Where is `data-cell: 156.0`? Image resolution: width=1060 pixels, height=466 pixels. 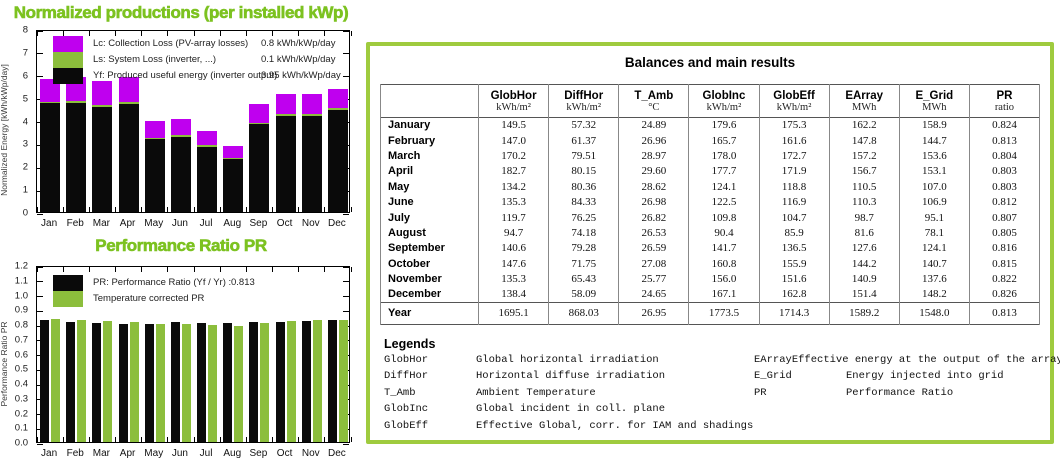
data-cell: 156.0 is located at coordinates (724, 279).